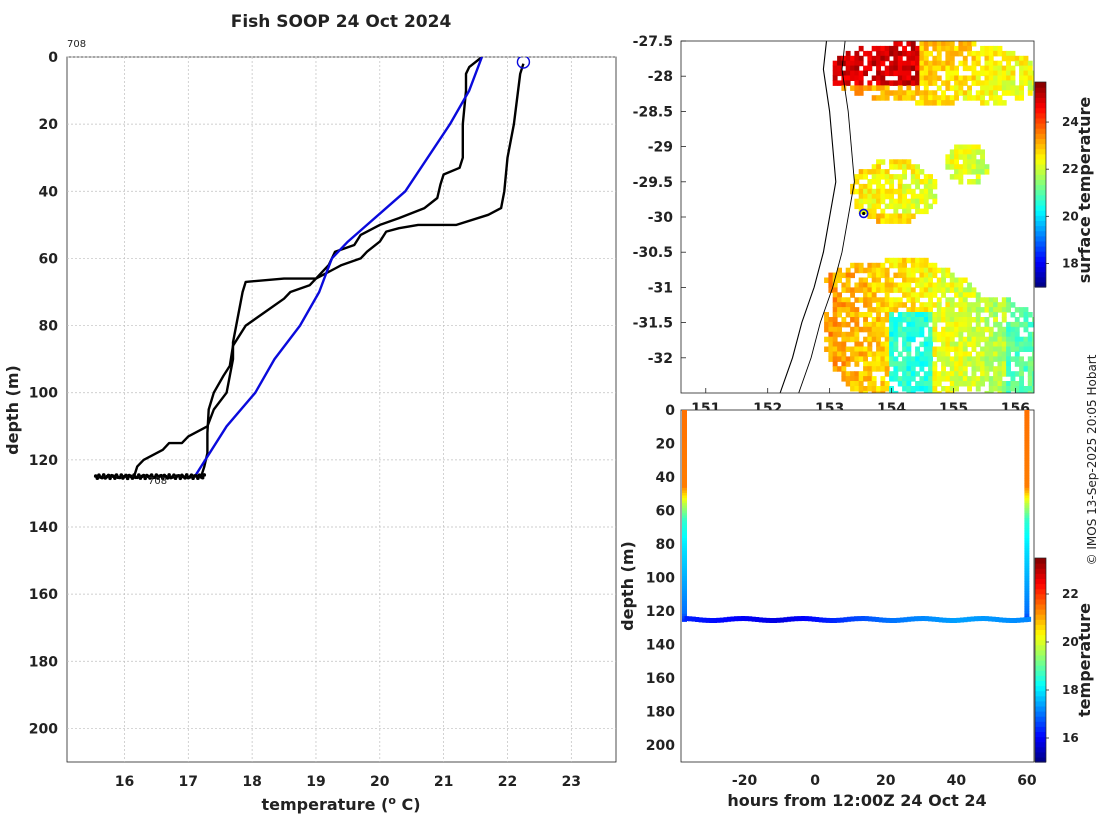 The height and width of the screenshot is (820, 1100). Describe the element at coordinates (43, 528) in the screenshot. I see `profile-y-tick-label: 140` at that location.